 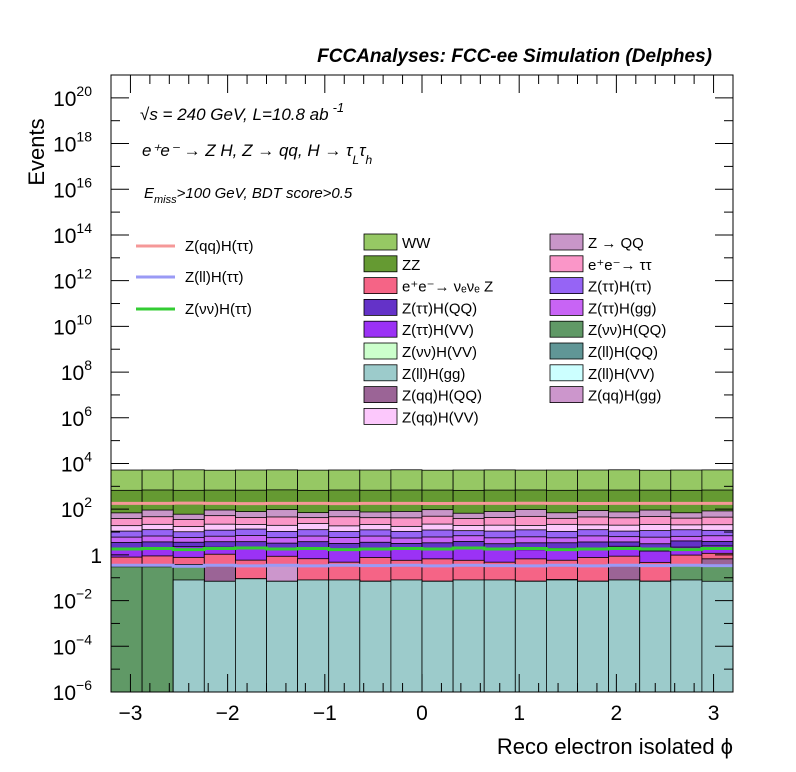 What do you see at coordinates (411, 265) in the screenshot?
I see `svg-text: ZZ` at bounding box center [411, 265].